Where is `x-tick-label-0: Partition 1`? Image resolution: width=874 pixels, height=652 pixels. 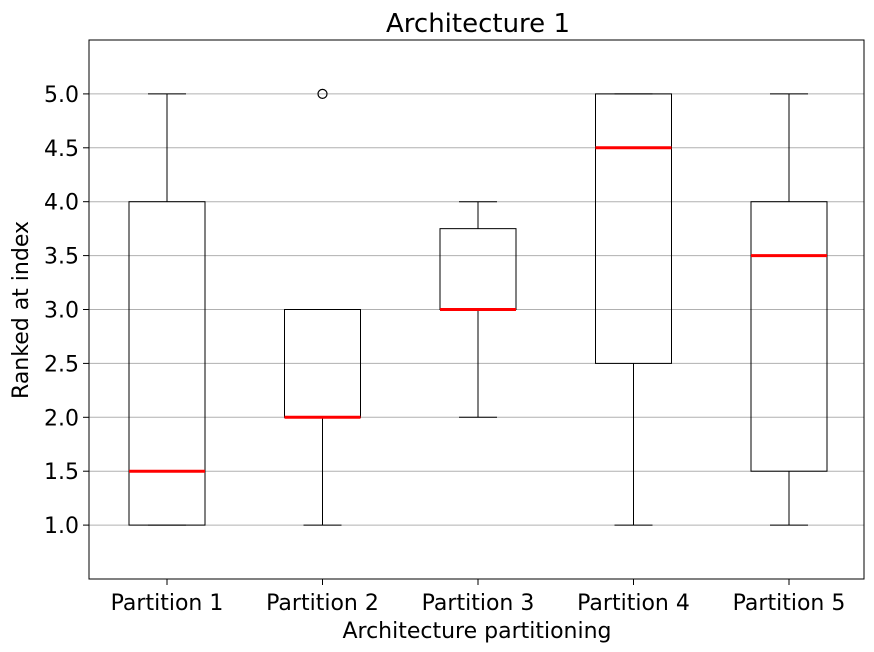
x-tick-label-0: Partition 1 is located at coordinates (167, 603).